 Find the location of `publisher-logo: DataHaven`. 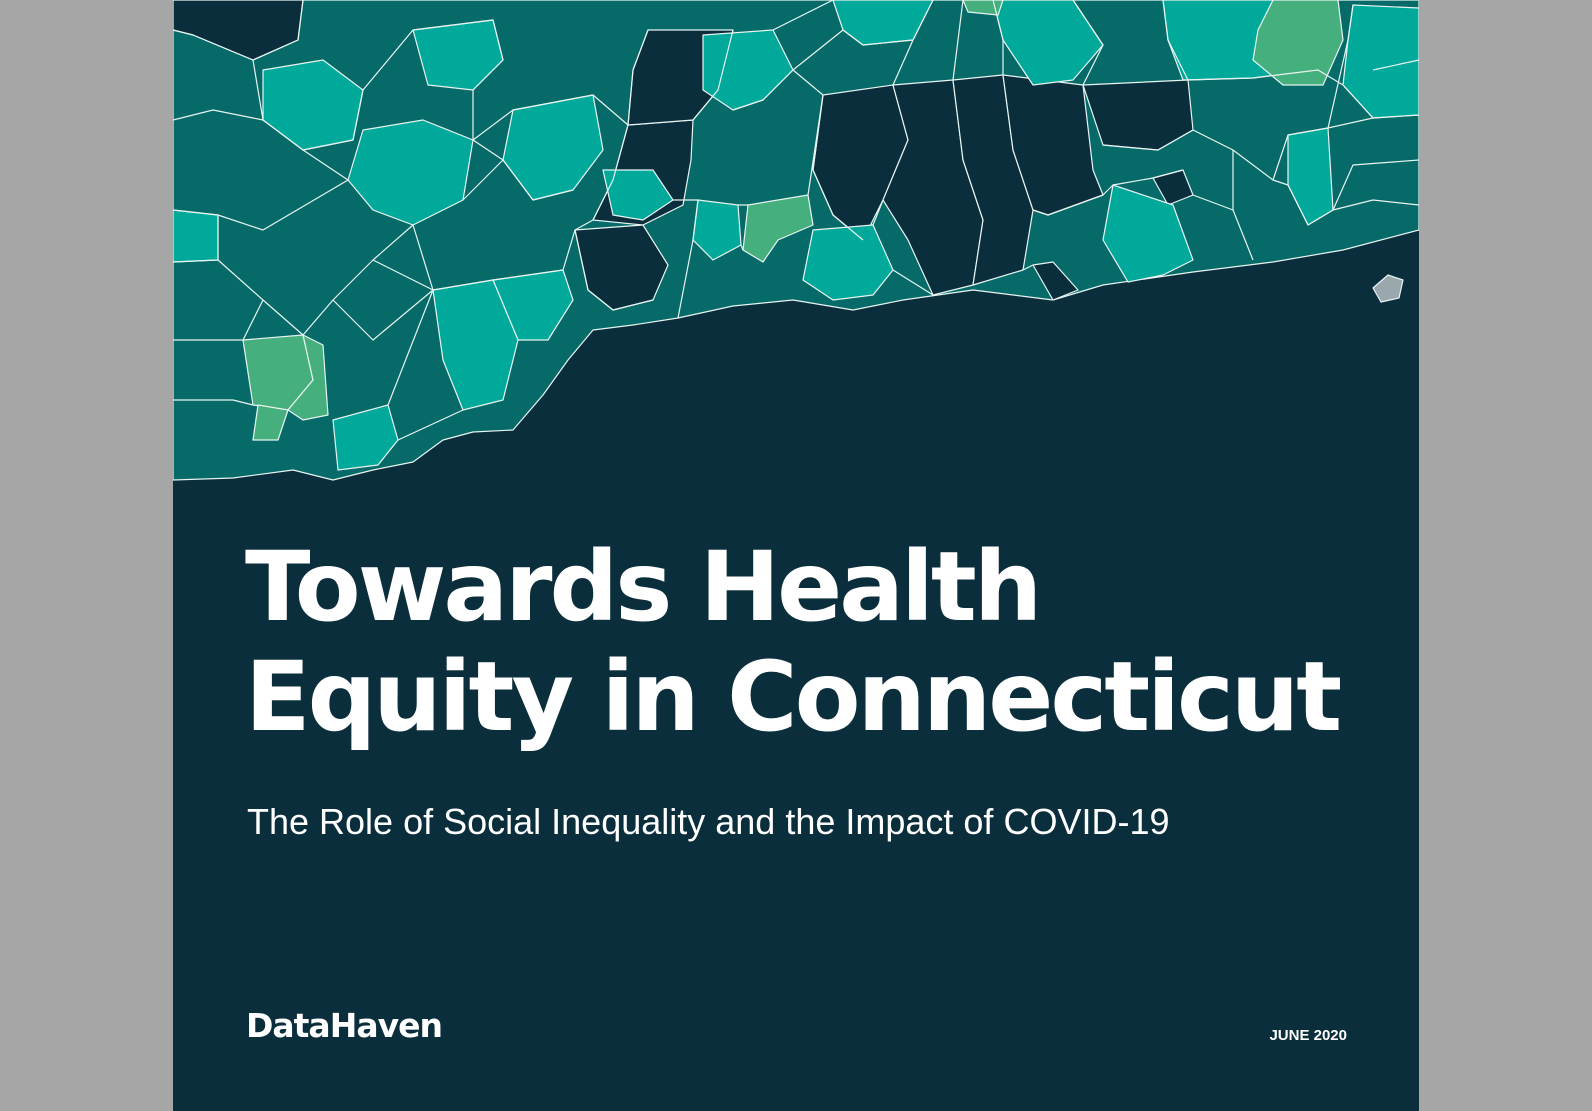

publisher-logo: DataHaven is located at coordinates (344, 1025).